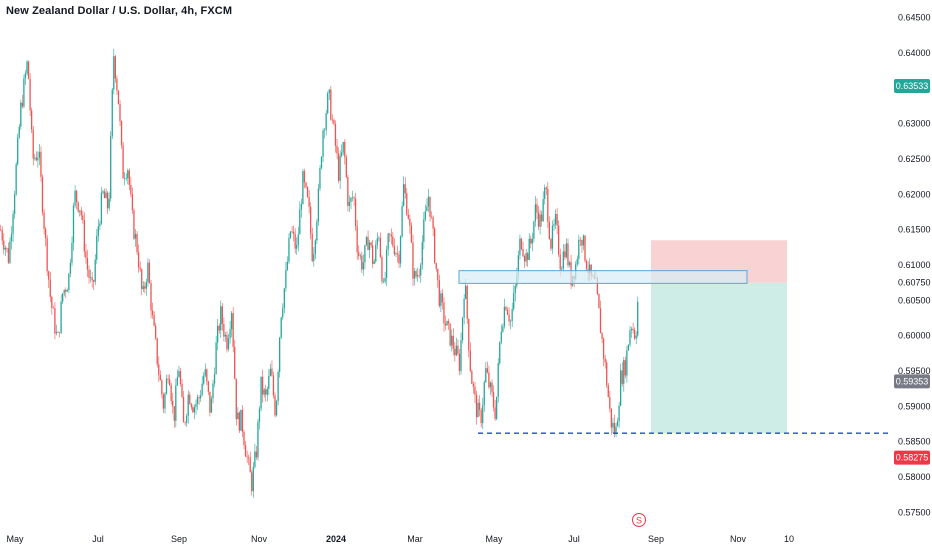 This screenshot has height=550, width=932. Describe the element at coordinates (914, 124) in the screenshot. I see `y-tick-label: 0.63000` at that location.